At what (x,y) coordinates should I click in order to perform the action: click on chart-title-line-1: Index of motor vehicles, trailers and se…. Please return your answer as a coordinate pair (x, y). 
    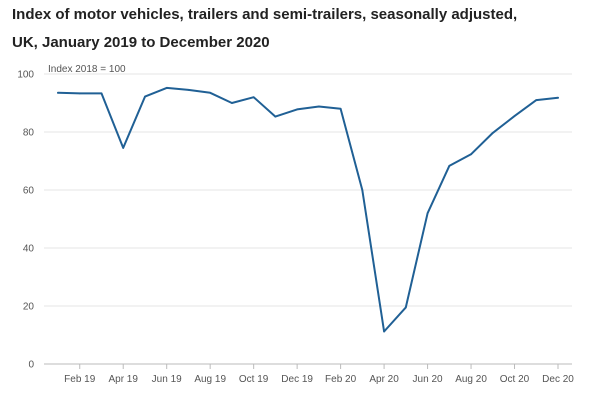
    Looking at the image, I should click on (265, 14).